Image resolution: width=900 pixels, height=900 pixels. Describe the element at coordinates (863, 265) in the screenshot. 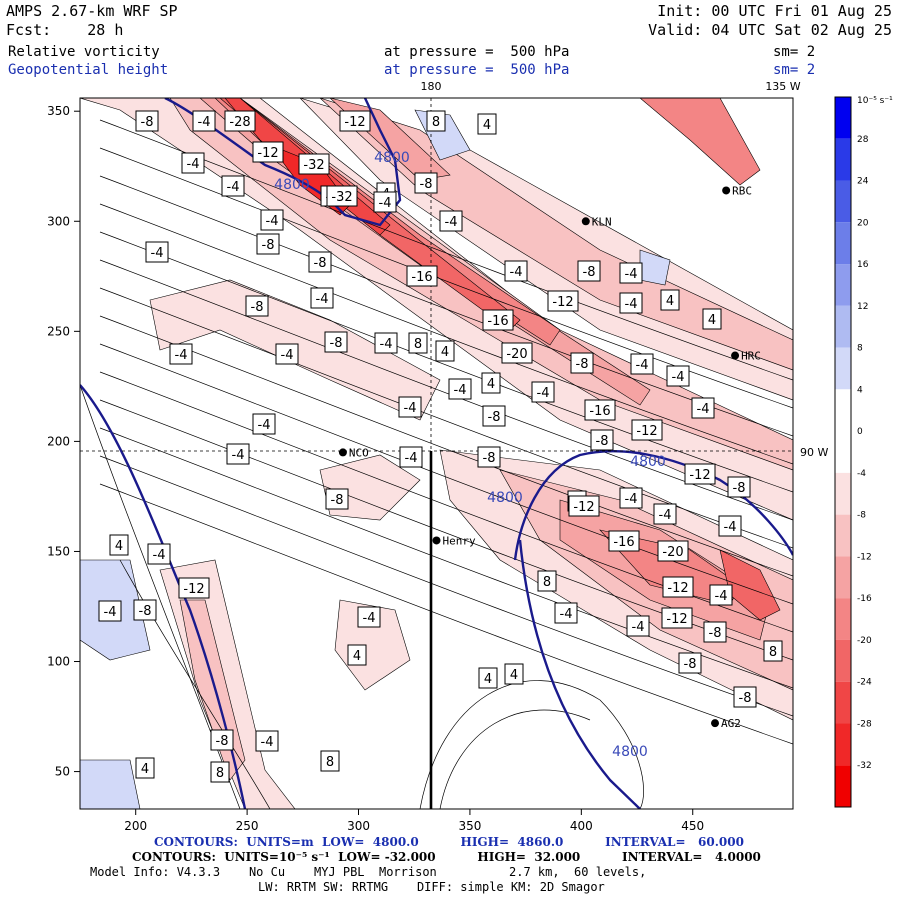

I see `colorbar-level-16: 16` at that location.